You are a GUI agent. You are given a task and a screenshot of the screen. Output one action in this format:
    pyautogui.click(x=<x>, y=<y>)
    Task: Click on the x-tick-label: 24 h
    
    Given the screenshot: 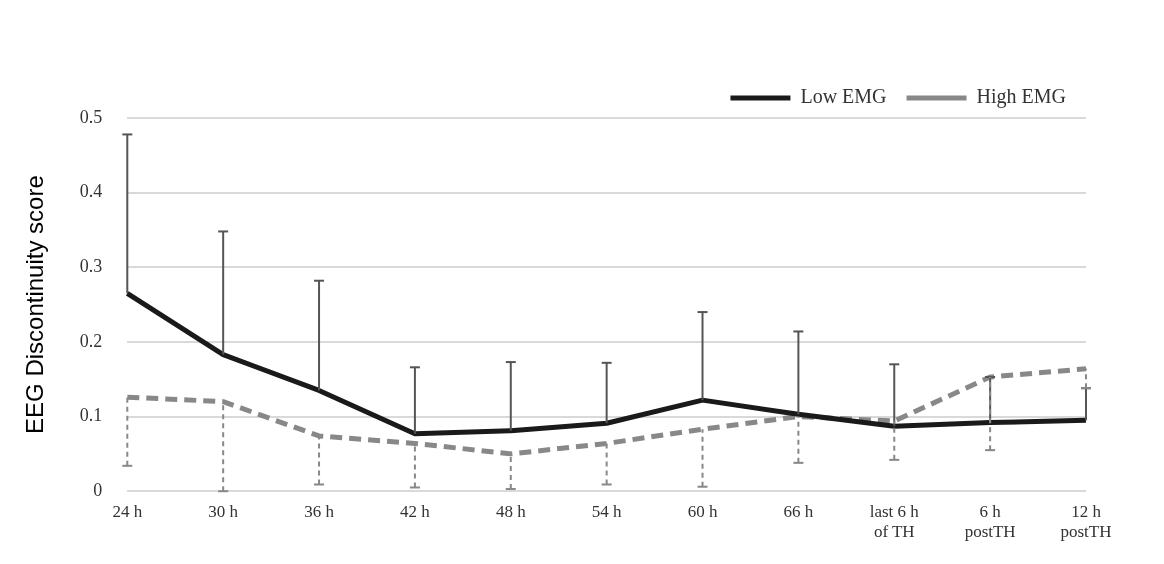 What is the action you would take?
    pyautogui.click(x=127, y=511)
    